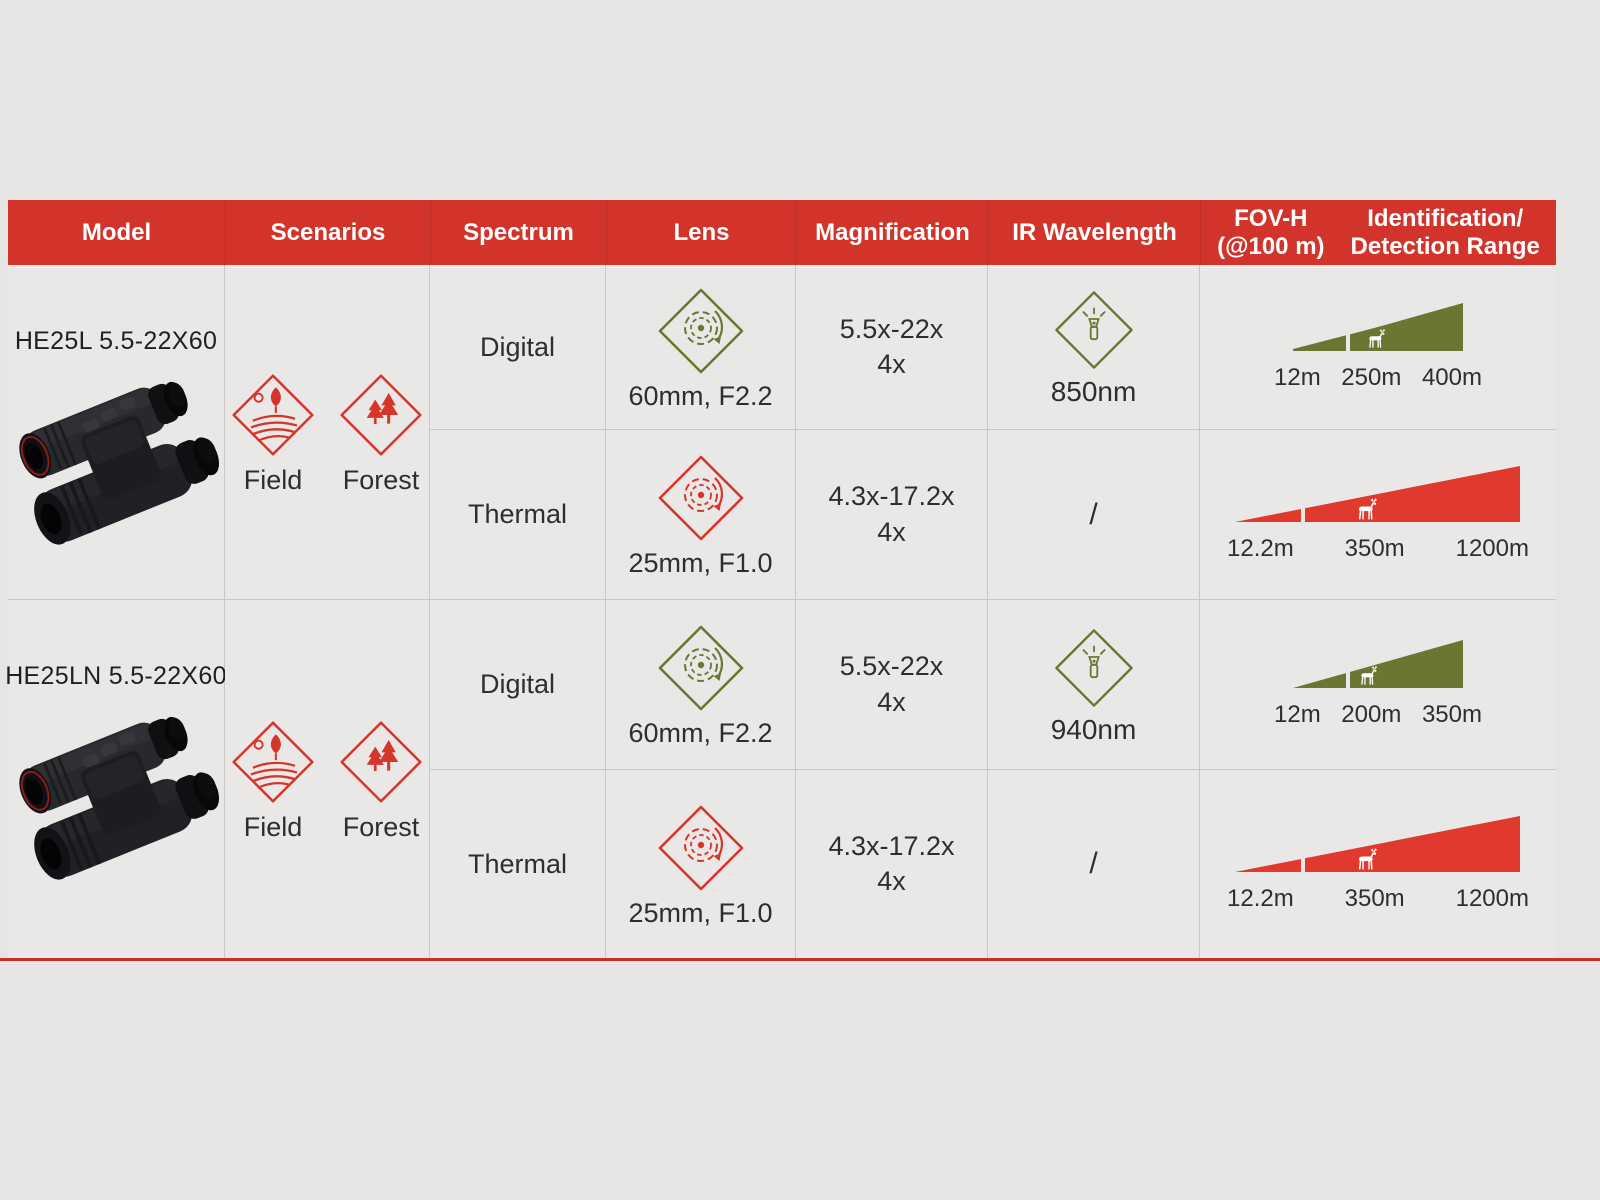 This screenshot has height=1200, width=1600. Describe the element at coordinates (1271, 246) in the screenshot. I see `header-fov-line2: (@100 m)` at that location.